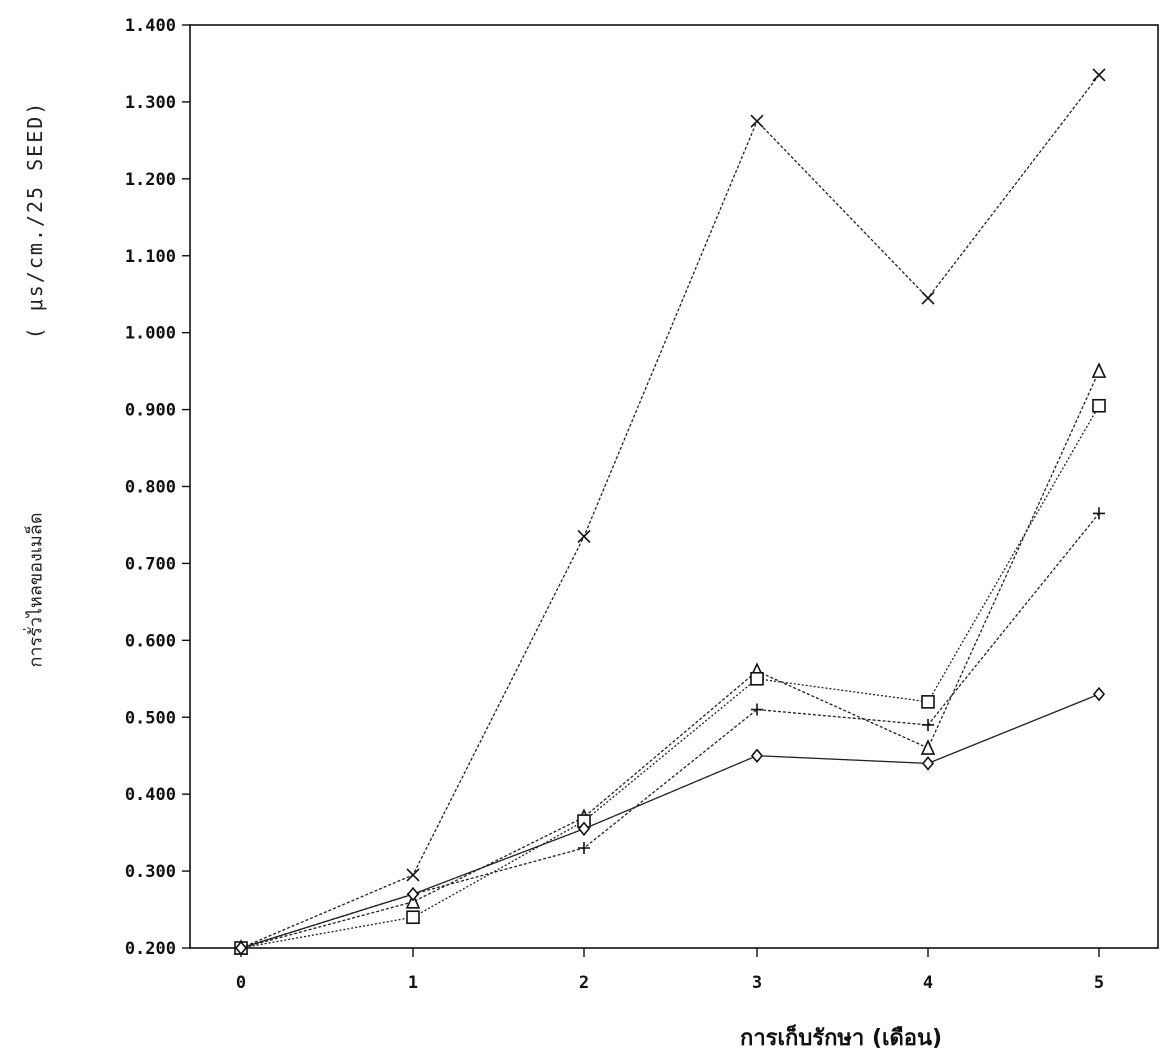 The image size is (1160, 1063). Describe the element at coordinates (150, 103) in the screenshot. I see `y-tick-label: 1.300` at that location.